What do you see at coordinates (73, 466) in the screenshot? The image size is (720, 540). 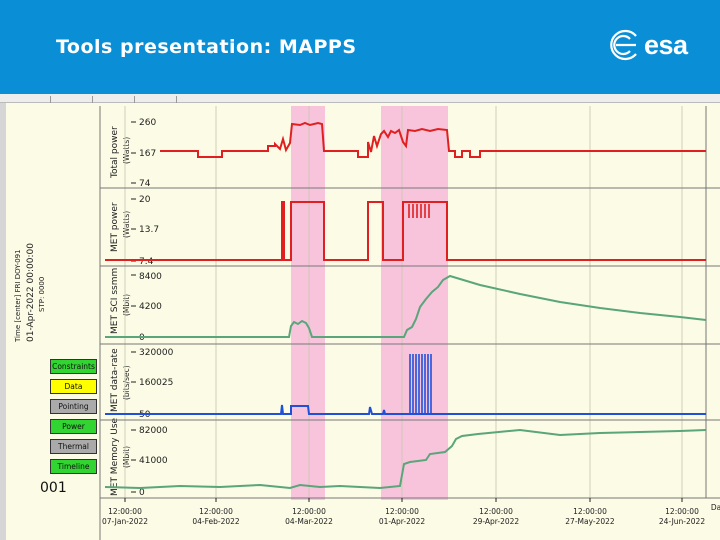 I see `timeline-button: Timeline` at bounding box center [73, 466].